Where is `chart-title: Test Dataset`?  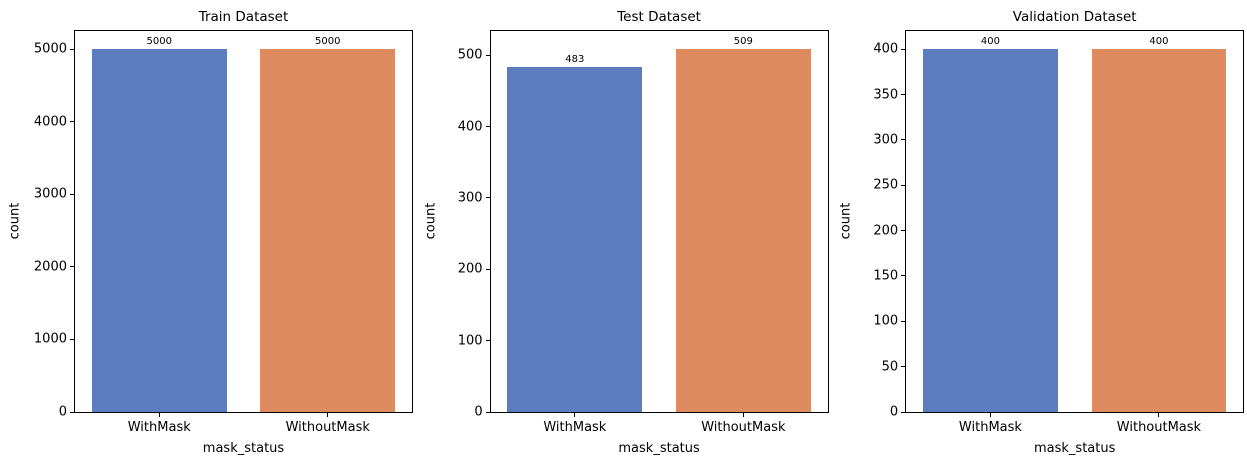
chart-title: Test Dataset is located at coordinates (659, 17).